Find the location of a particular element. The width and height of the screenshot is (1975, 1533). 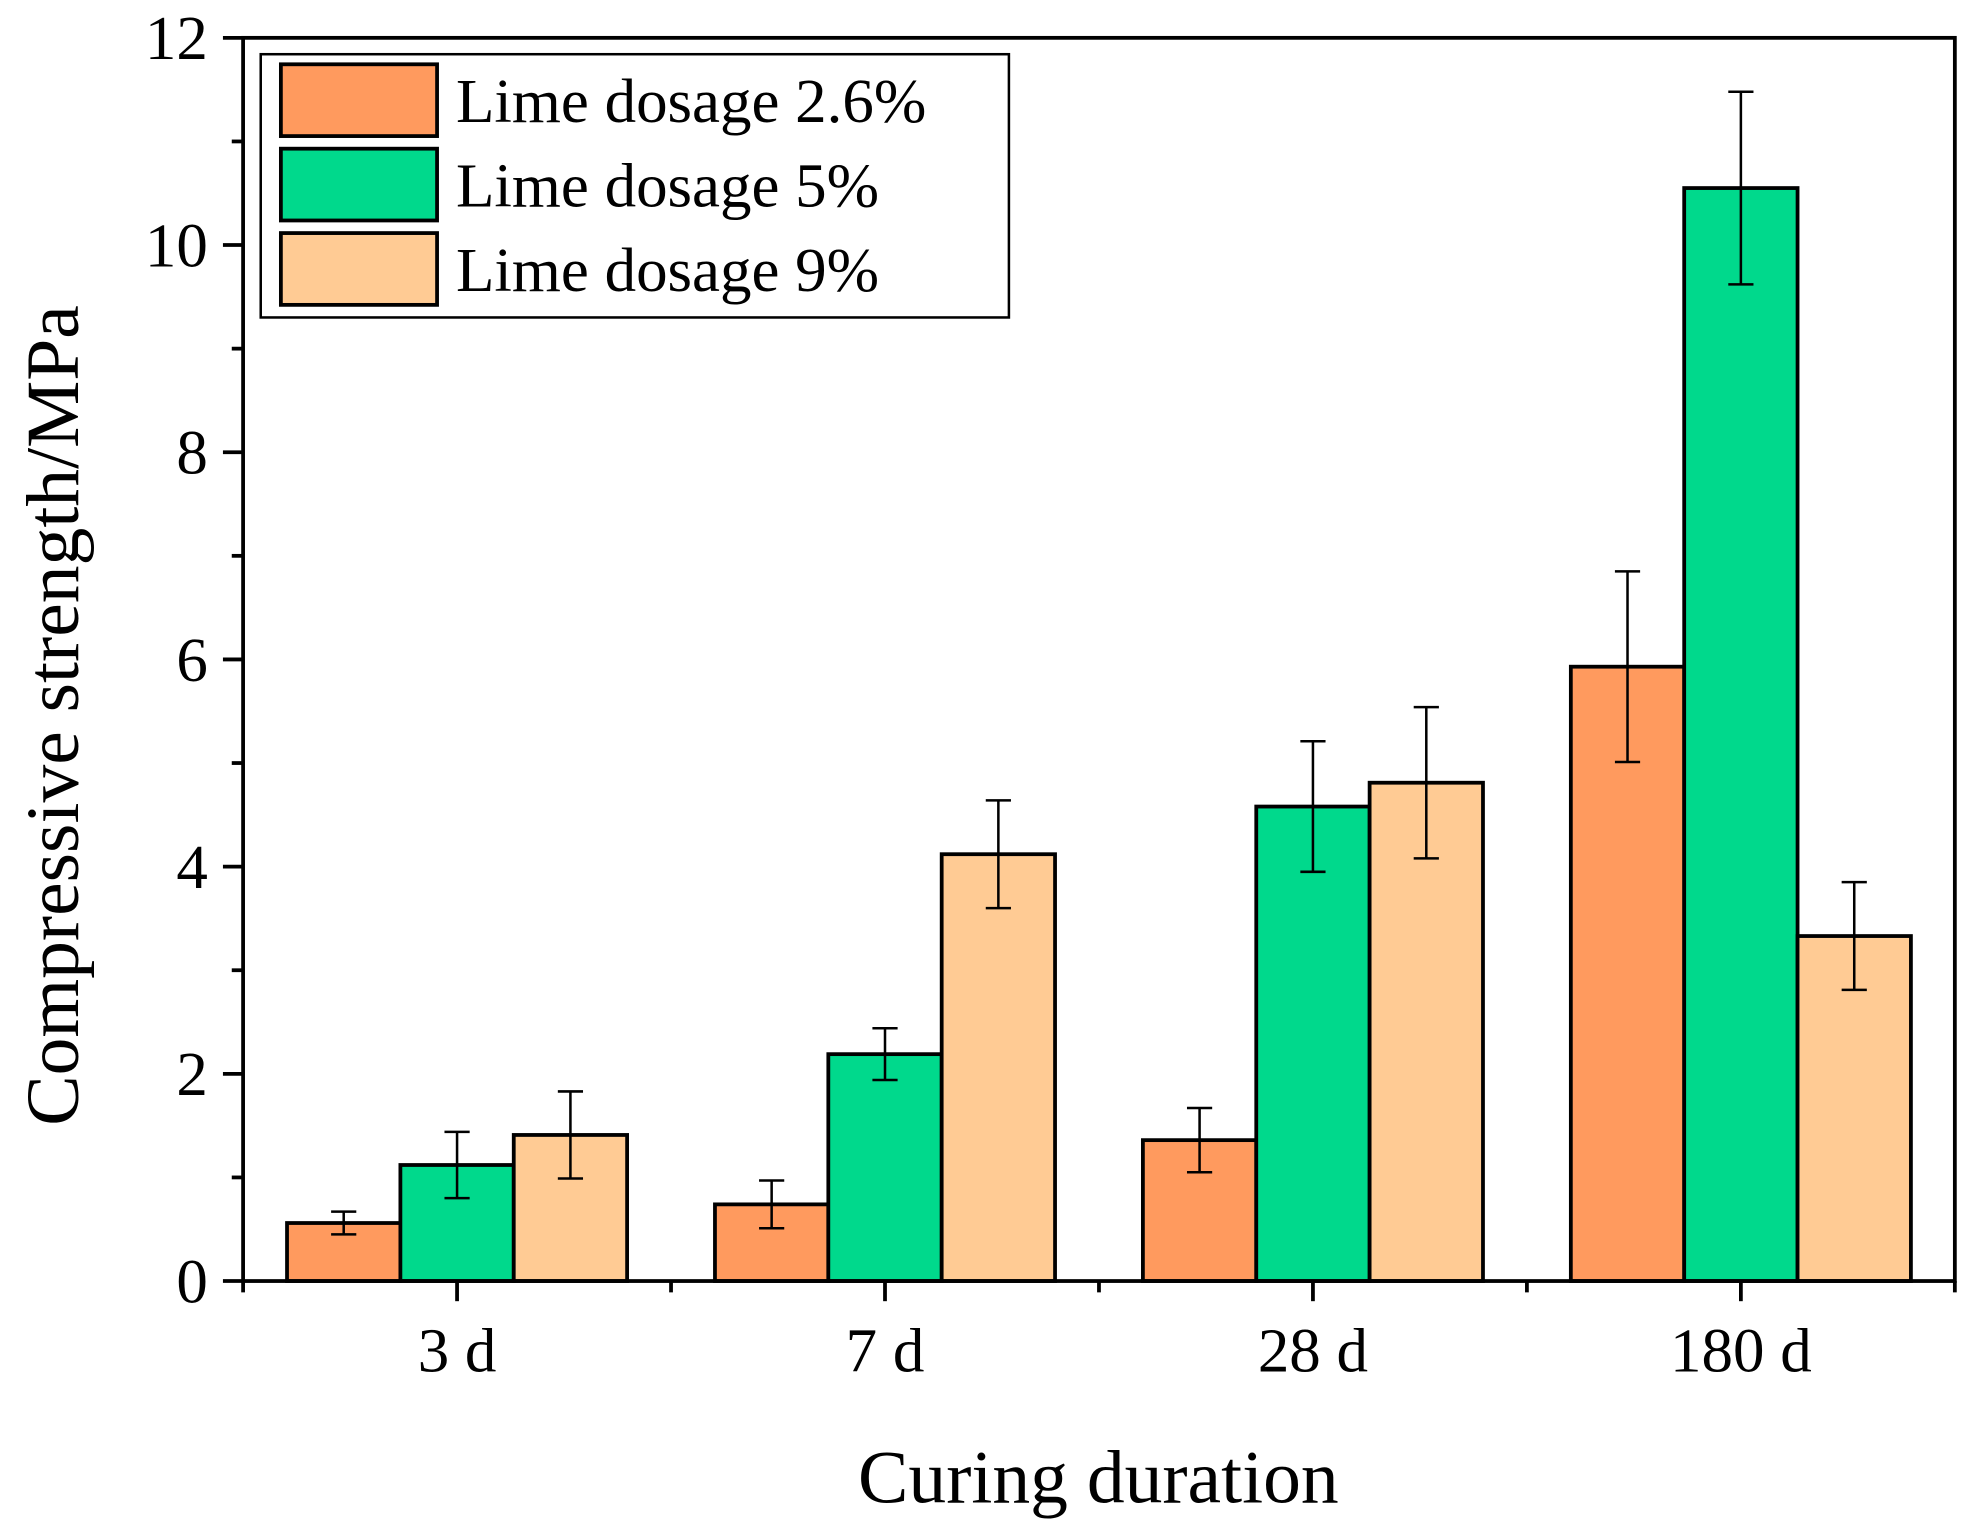

y-tick-label: 2 is located at coordinates (191, 1074).